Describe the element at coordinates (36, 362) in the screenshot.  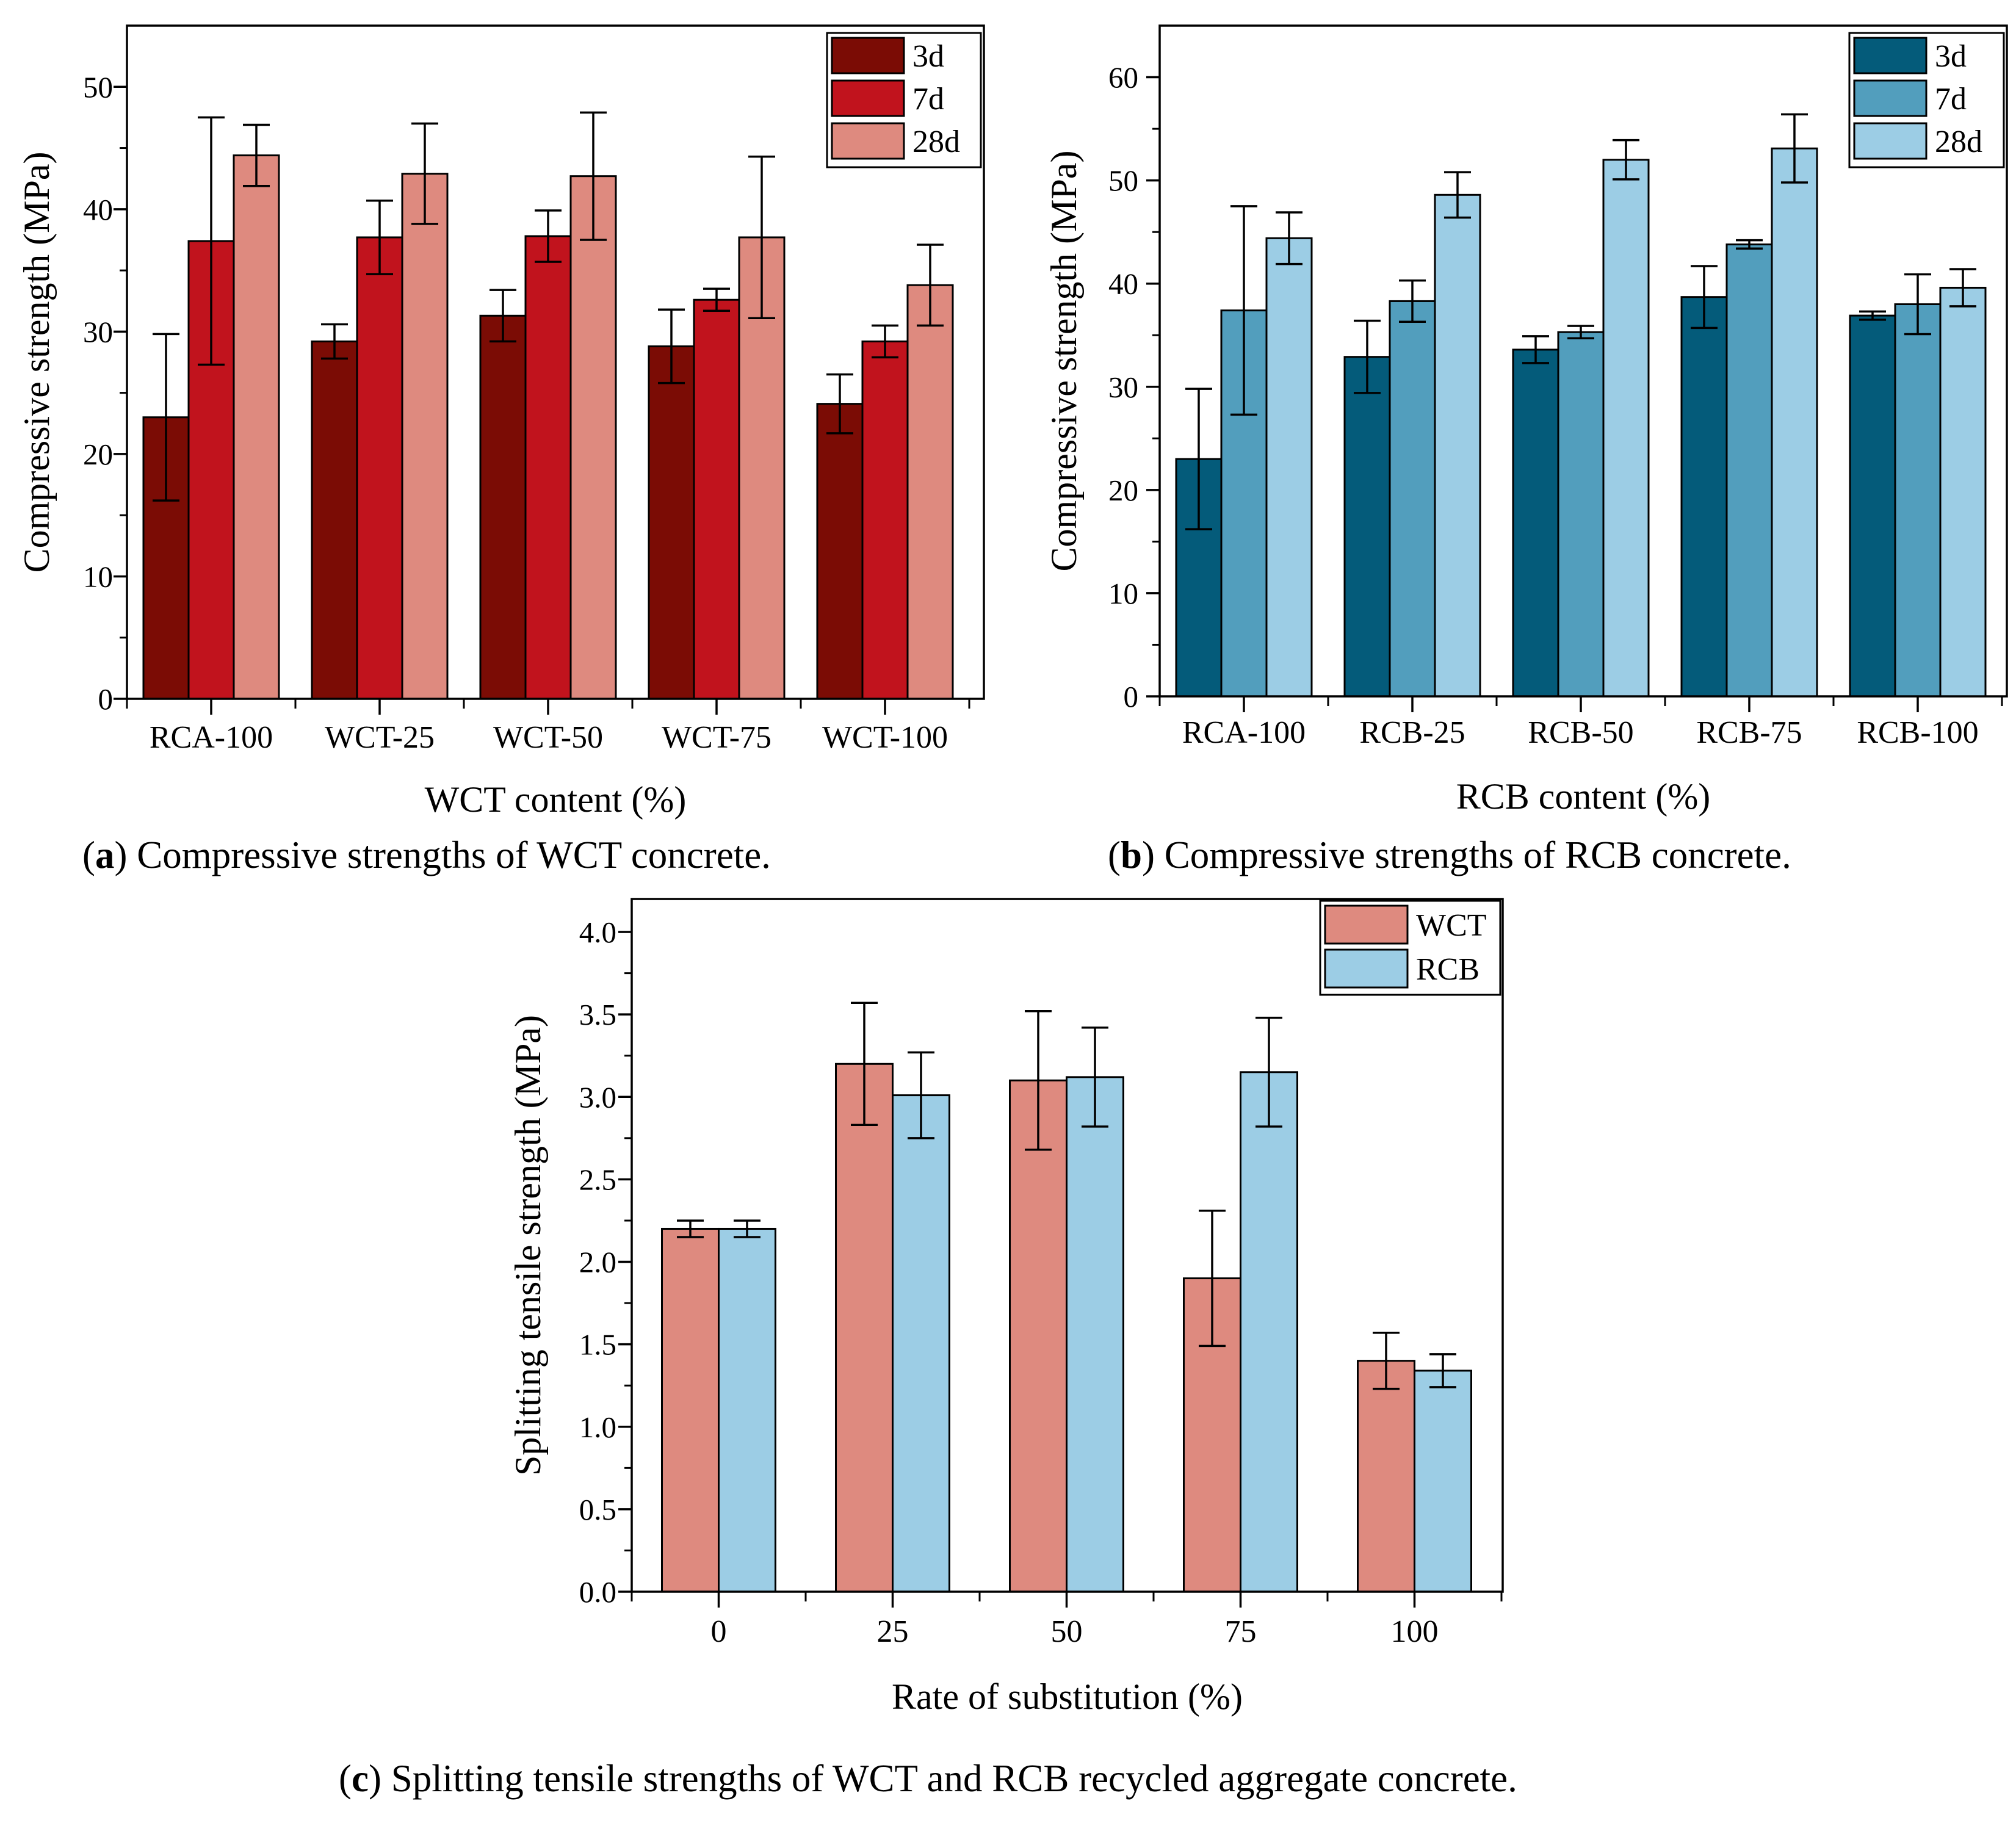
I see `chart-a-yaxis-title: Compressive strength (MPa)` at that location.